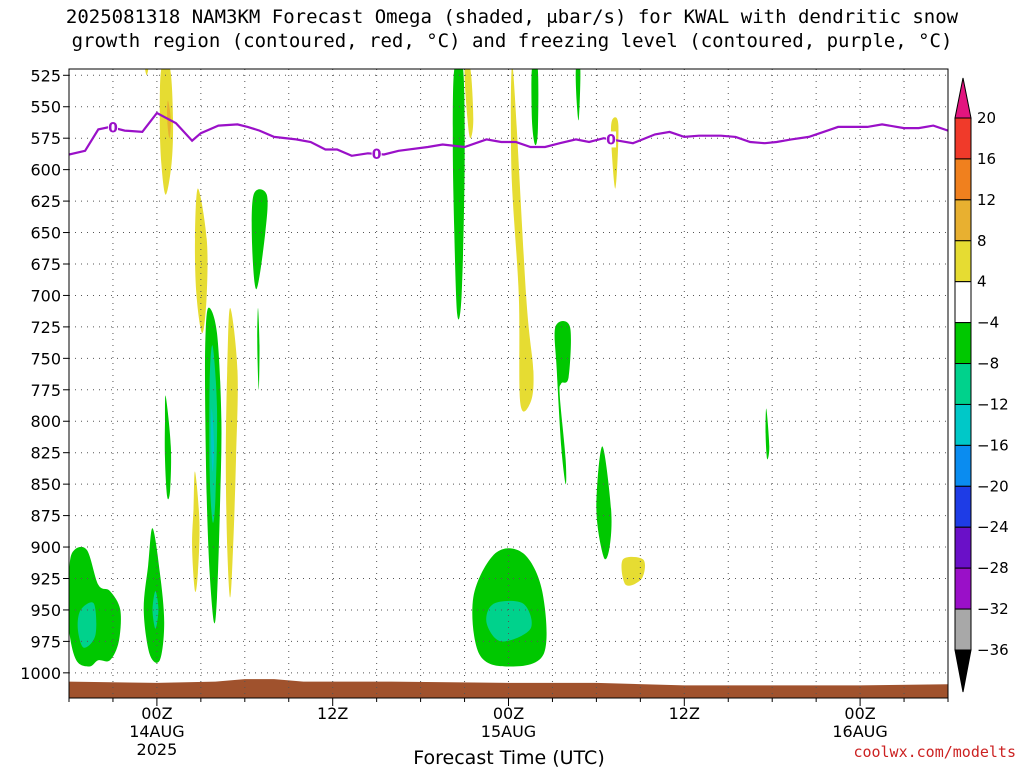 This screenshot has height=768, width=1024. I want to click on colorbar-label: −12, so click(993, 404).